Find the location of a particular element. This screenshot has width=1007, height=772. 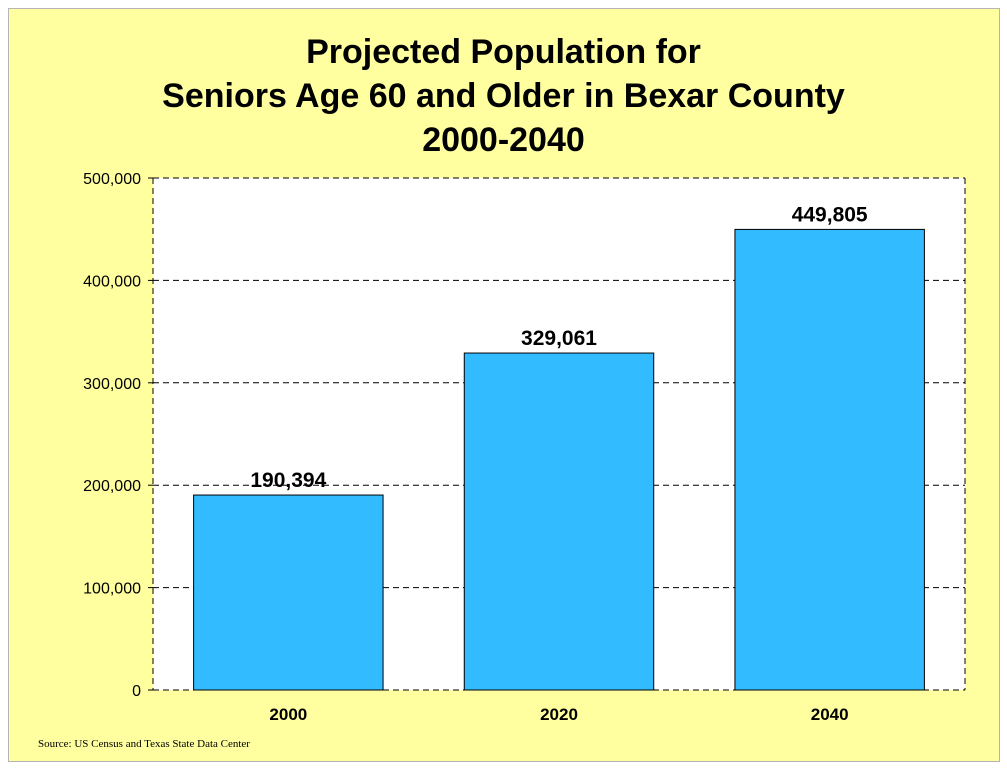

y-tick-label: 500,000 is located at coordinates (112, 179).